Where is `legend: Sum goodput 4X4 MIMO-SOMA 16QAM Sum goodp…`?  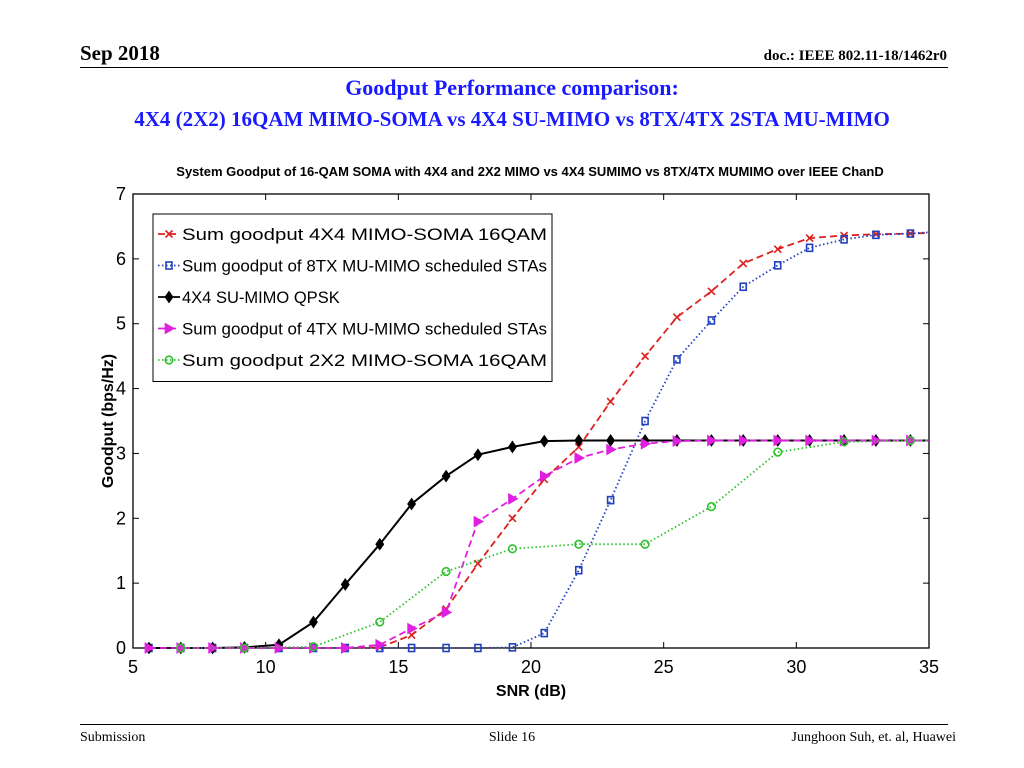
legend: Sum goodput 4X4 MIMO-SOMA 16QAM Sum goodp… is located at coordinates (352, 297).